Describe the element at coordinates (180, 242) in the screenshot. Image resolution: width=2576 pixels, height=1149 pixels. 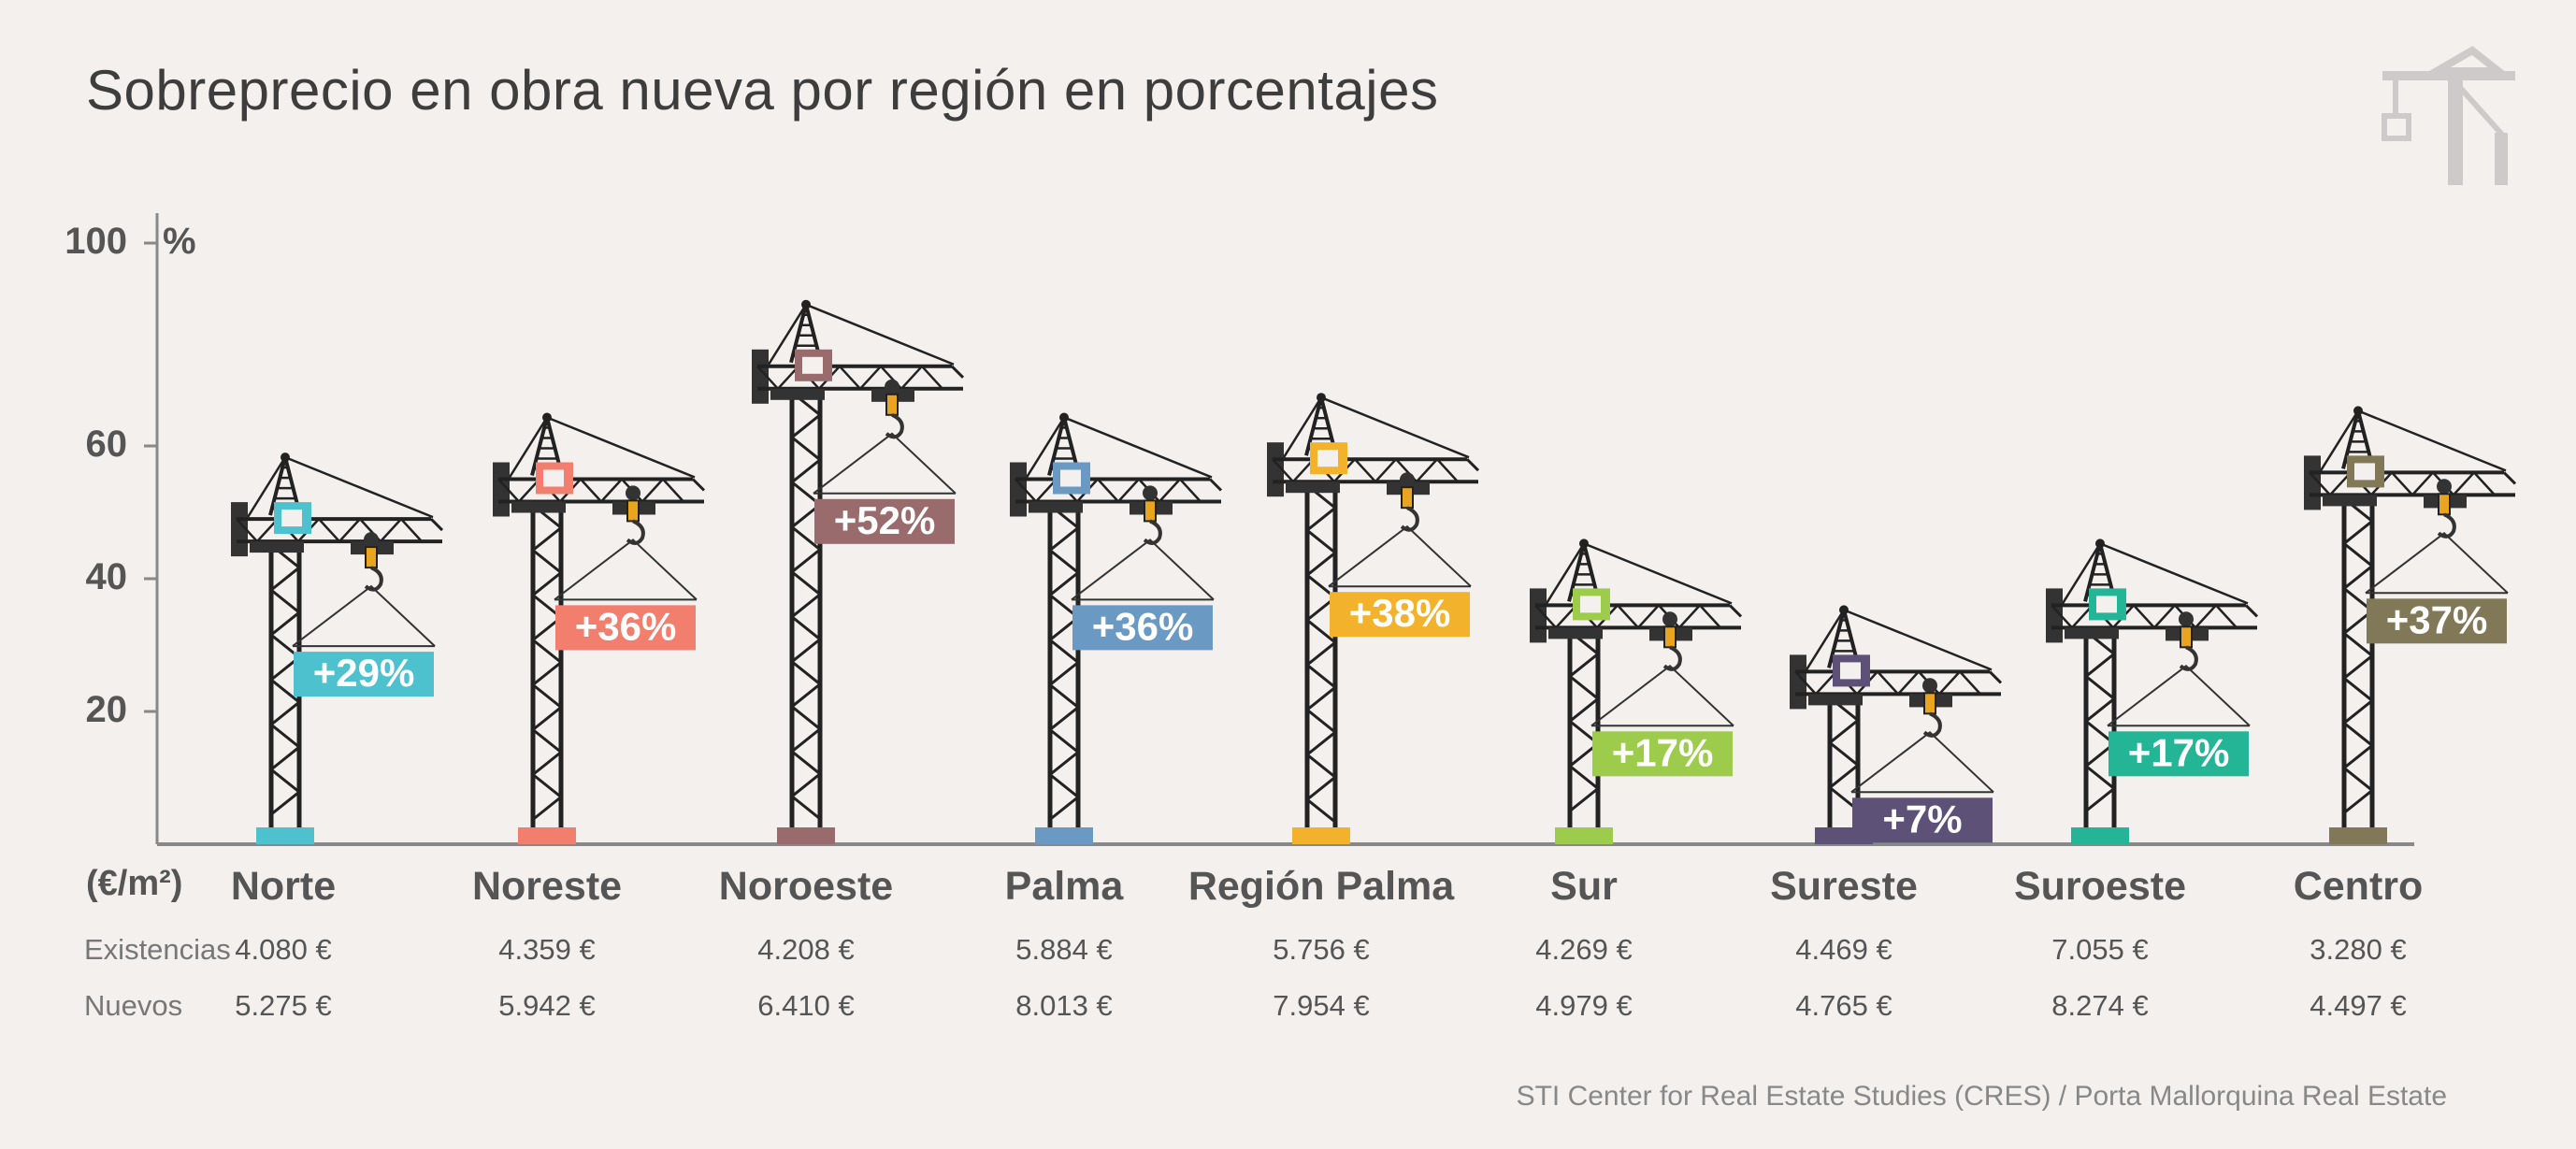
I see `y-axis-label: %` at that location.